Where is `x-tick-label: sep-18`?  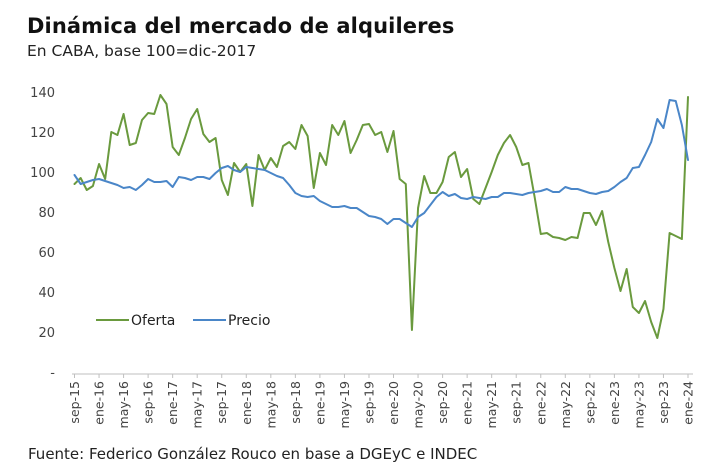 x-tick-label: sep-18 is located at coordinates (295, 402).